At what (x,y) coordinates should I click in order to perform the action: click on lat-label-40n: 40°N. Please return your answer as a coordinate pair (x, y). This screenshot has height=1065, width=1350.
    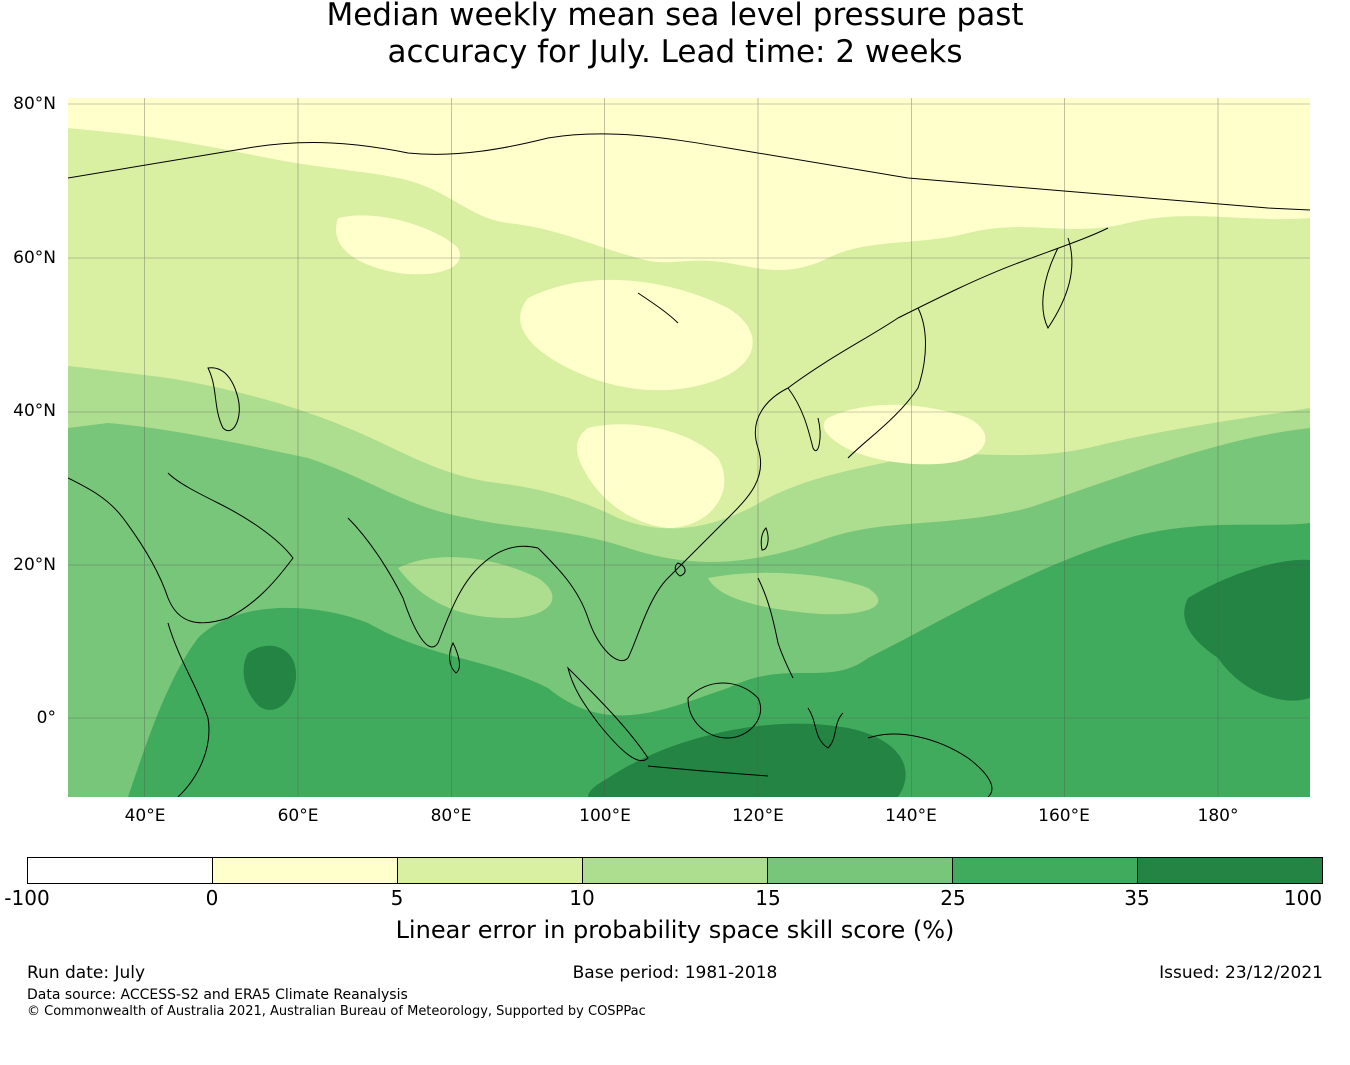
    Looking at the image, I should click on (34, 411).